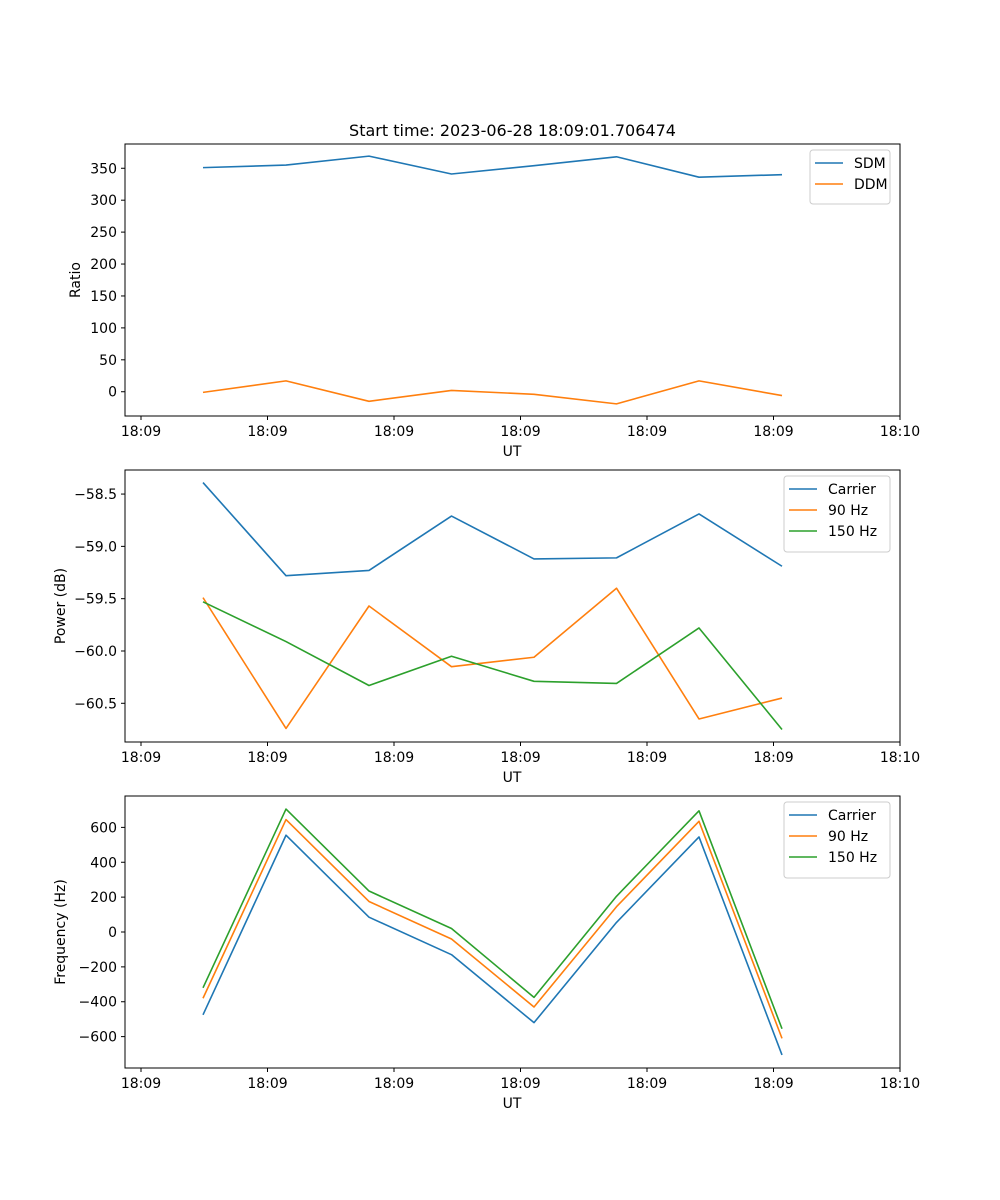 This screenshot has height=1200, width=1000. I want to click on y-tick-label: −58.5, so click(95, 495).